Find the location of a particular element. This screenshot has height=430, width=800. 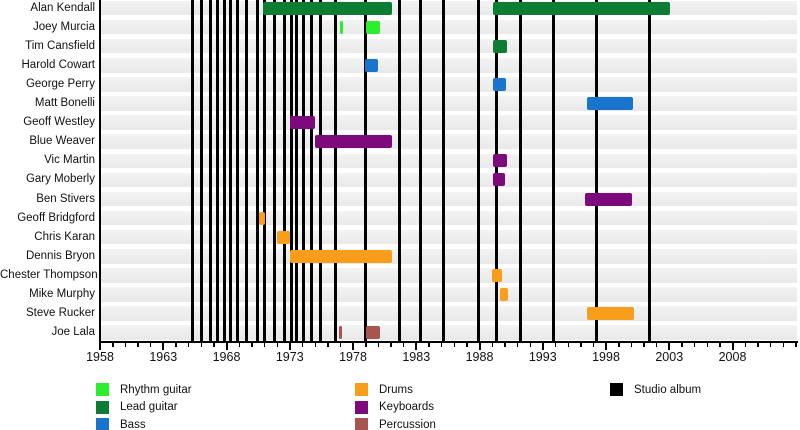

axis-year-label: 1988 is located at coordinates (479, 356).